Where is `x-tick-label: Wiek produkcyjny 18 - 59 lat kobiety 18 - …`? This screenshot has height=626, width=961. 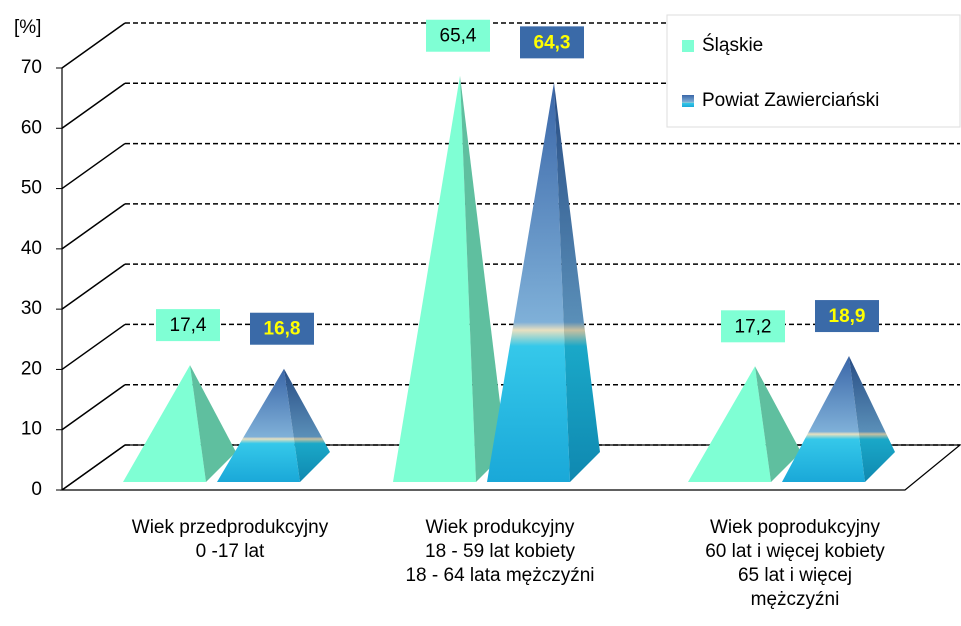 x-tick-label: Wiek produkcyjny 18 - 59 lat kobiety 18 - … is located at coordinates (499, 551).